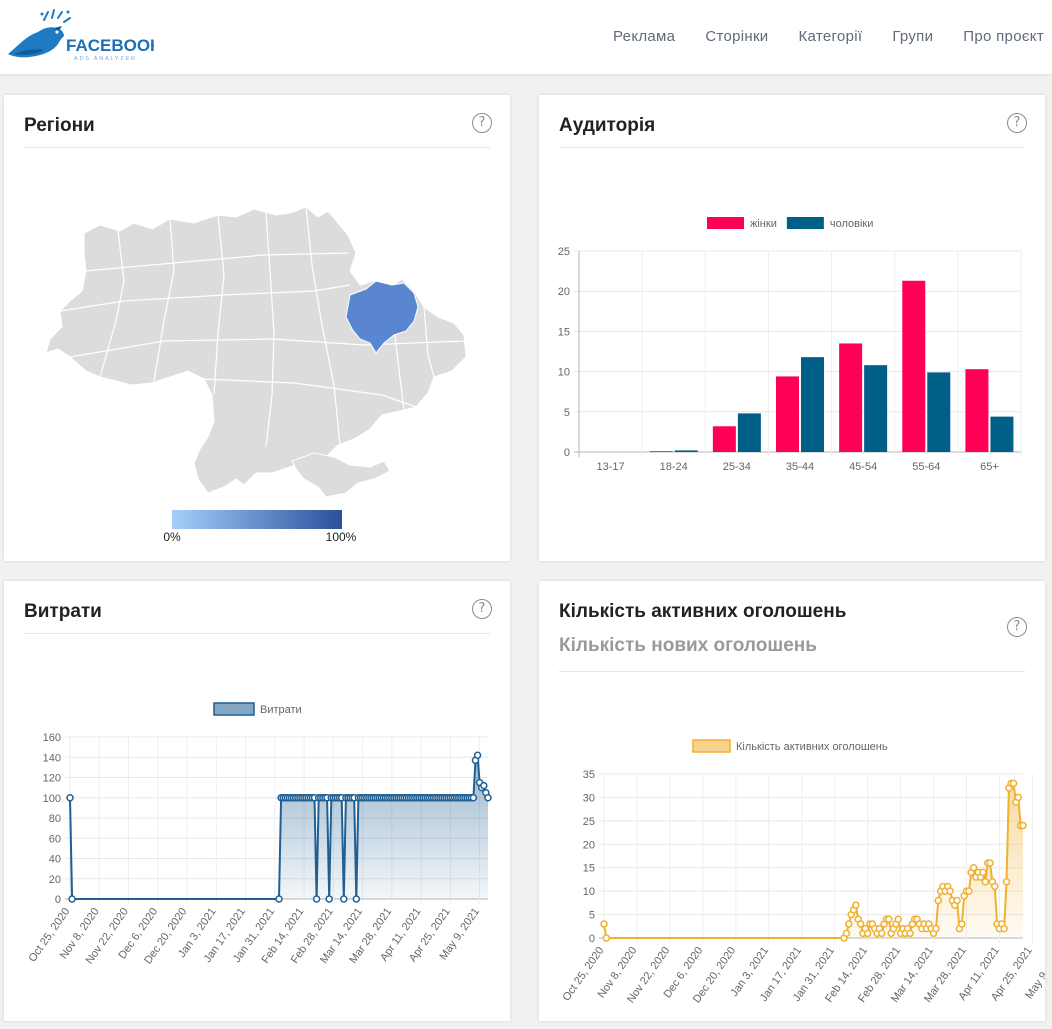  I want to click on y-tick-label: 25, so click(564, 252).